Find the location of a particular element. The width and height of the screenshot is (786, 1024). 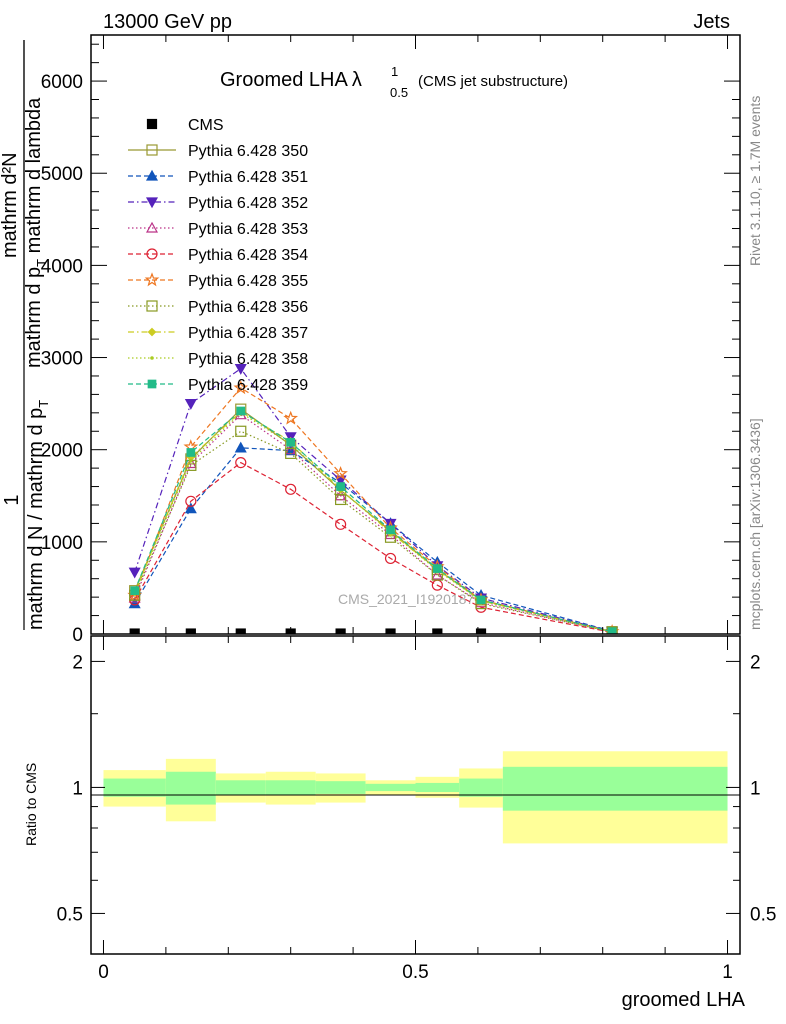

chart-title: Groomed LHA λ is located at coordinates (291, 80).